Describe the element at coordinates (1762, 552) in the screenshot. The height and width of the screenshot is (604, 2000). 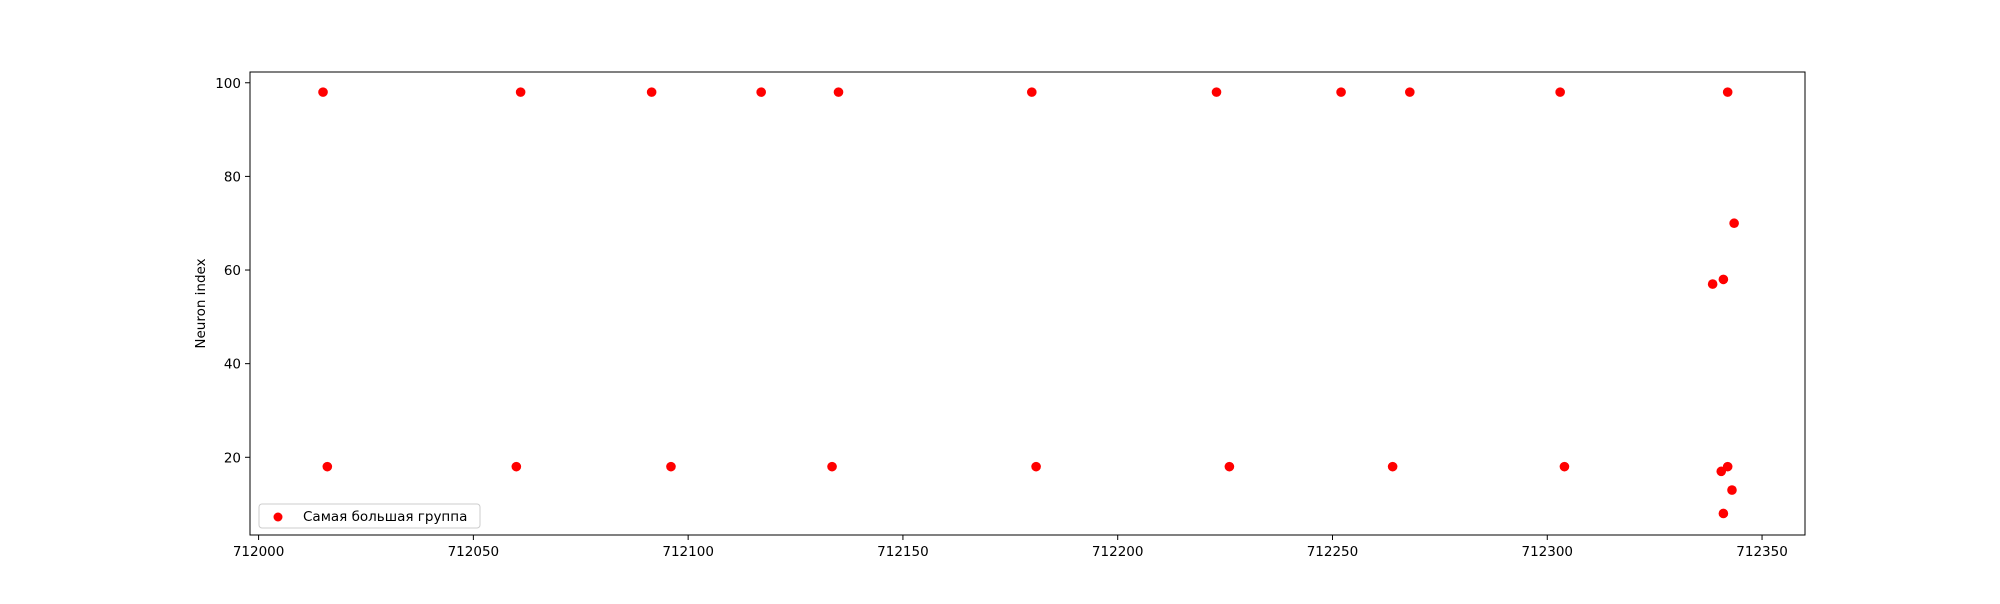
I see `x-tick-label: 712350` at that location.